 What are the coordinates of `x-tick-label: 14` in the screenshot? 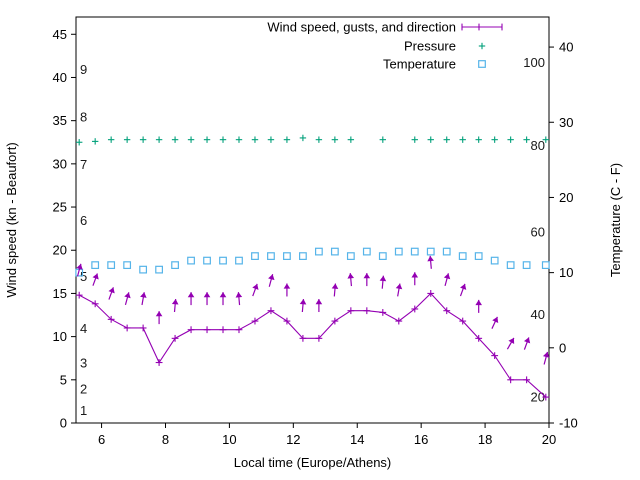 It's located at (357, 439).